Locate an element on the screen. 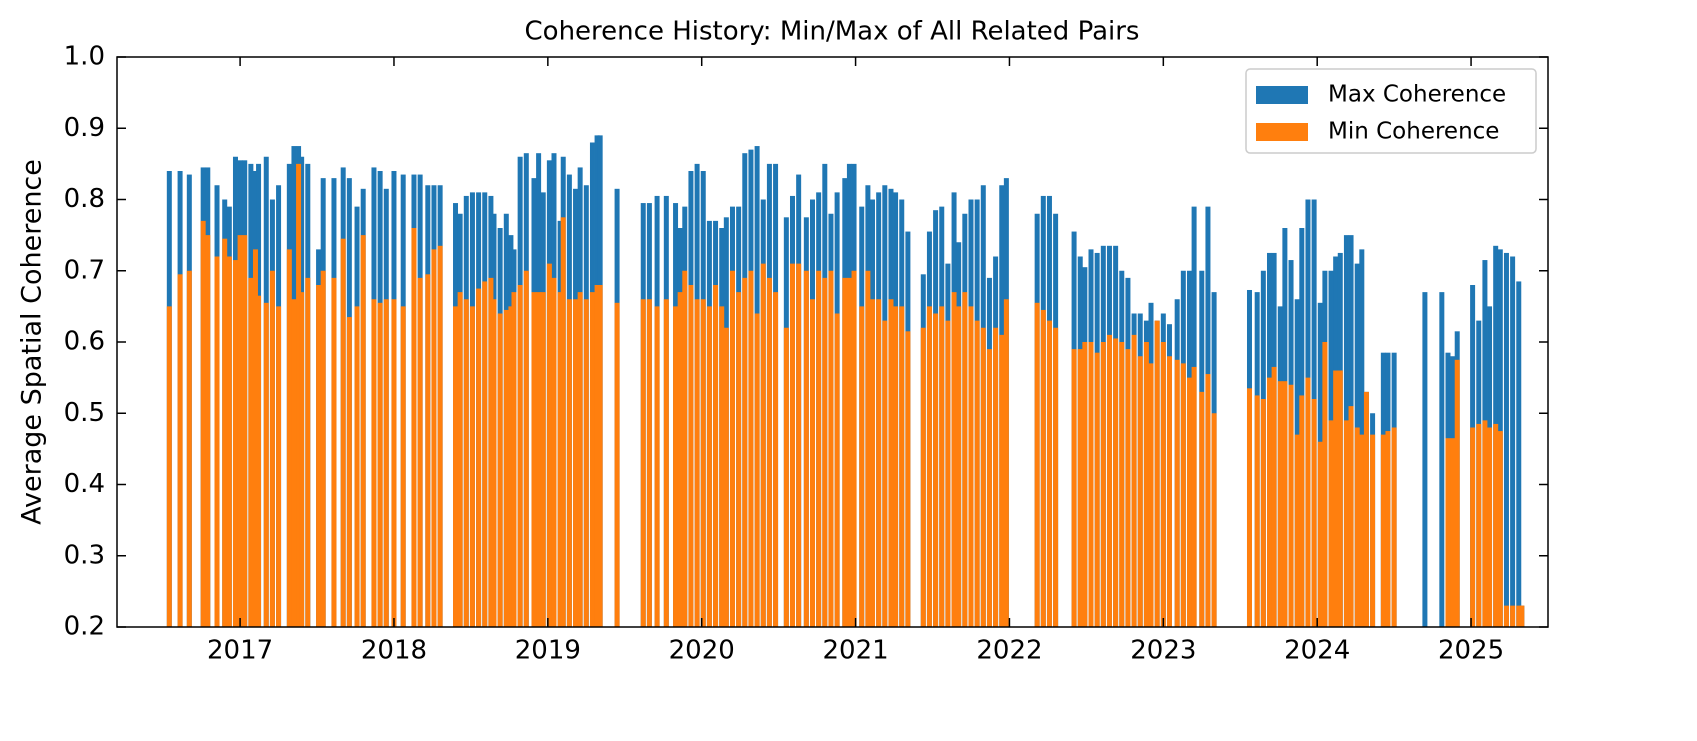 The image size is (1697, 741). legend-box is located at coordinates (1391, 111).